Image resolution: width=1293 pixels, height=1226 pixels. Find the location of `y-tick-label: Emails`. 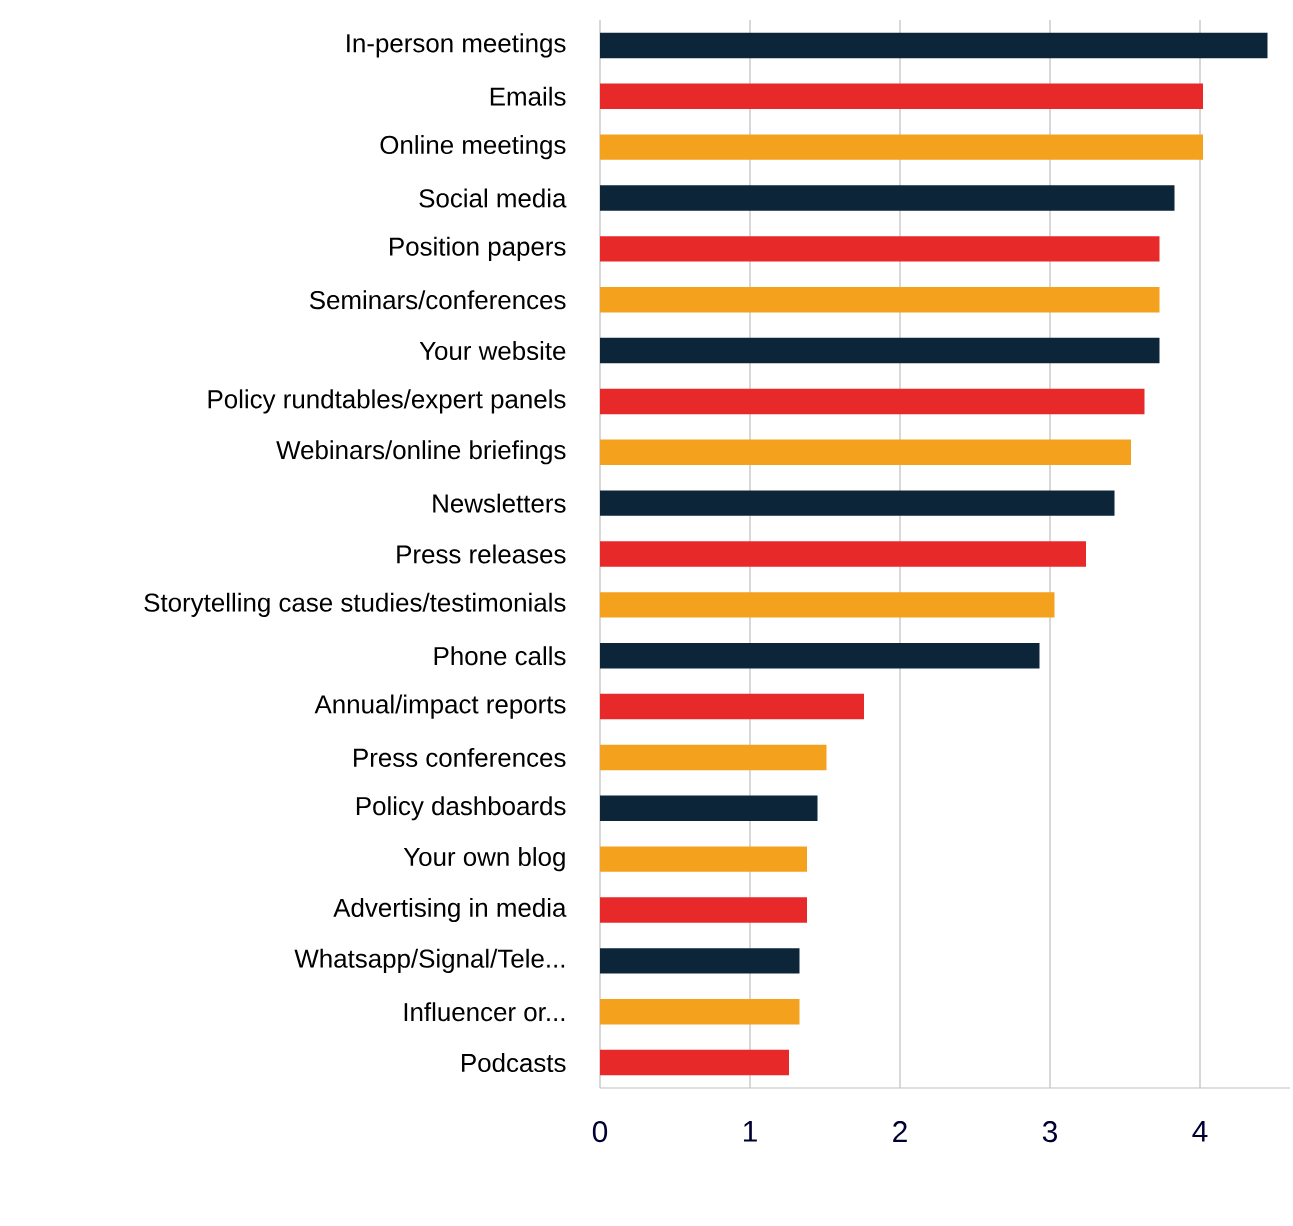

y-tick-label: Emails is located at coordinates (528, 96).